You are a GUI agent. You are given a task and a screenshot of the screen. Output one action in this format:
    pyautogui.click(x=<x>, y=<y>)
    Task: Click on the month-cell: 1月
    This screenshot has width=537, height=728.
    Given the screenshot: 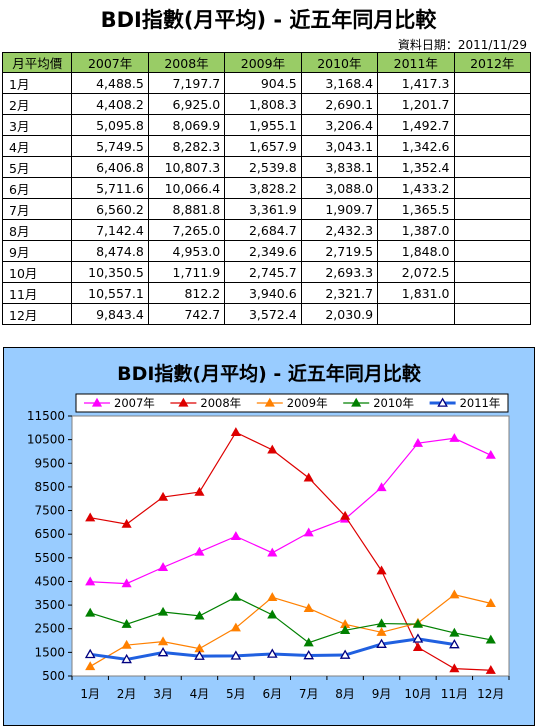 What is the action you would take?
    pyautogui.click(x=37, y=83)
    